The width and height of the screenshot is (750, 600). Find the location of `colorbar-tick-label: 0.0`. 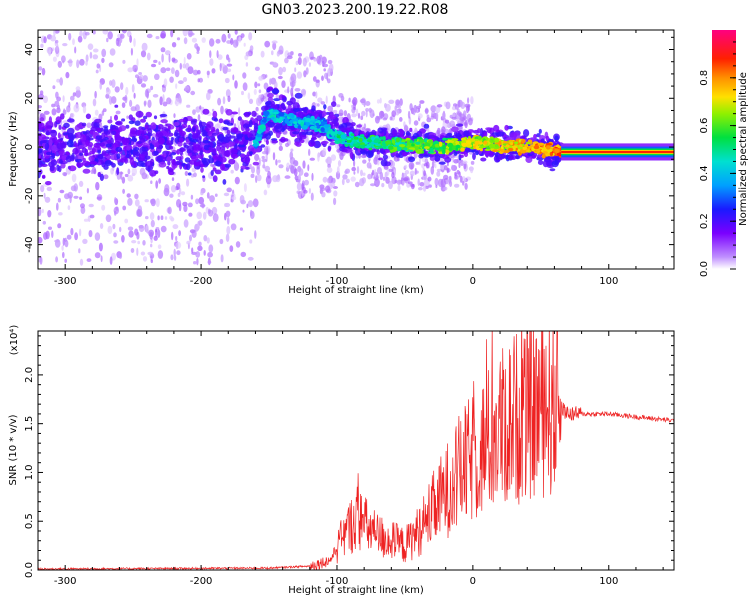

colorbar-tick-label: 0.0 is located at coordinates (704, 269).